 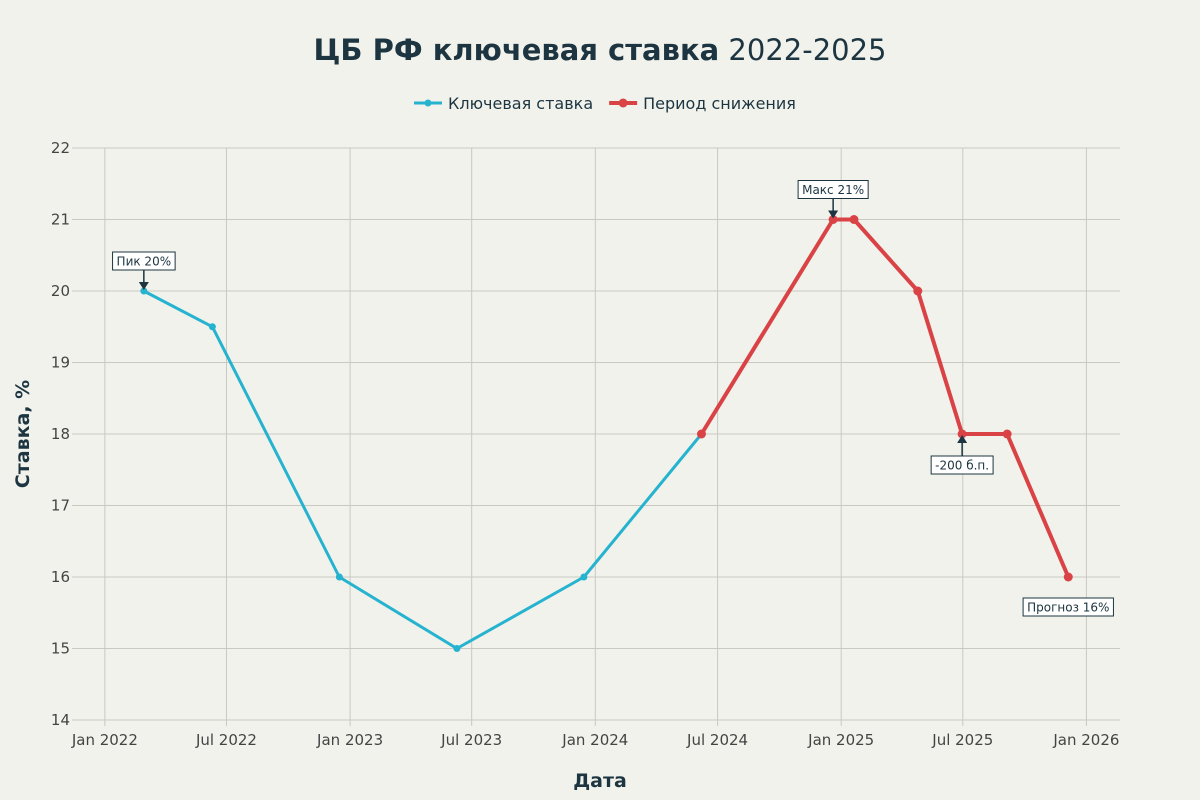 I want to click on annotation-text: Пик 20%, so click(x=144, y=262).